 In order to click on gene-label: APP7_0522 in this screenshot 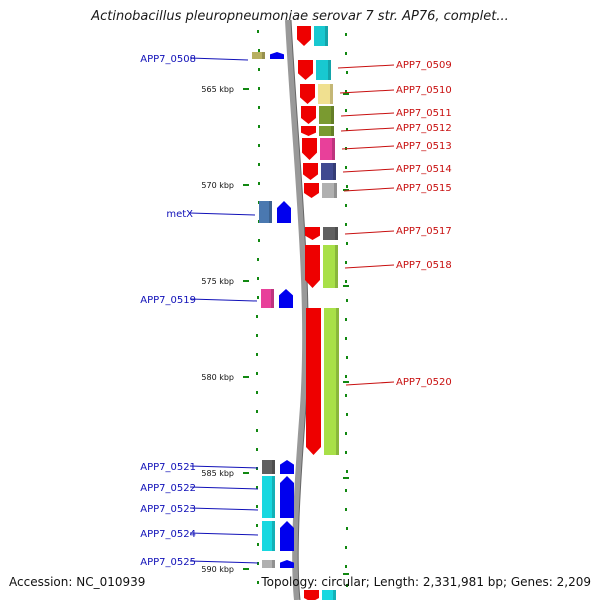, I will do `click(168, 488)`.